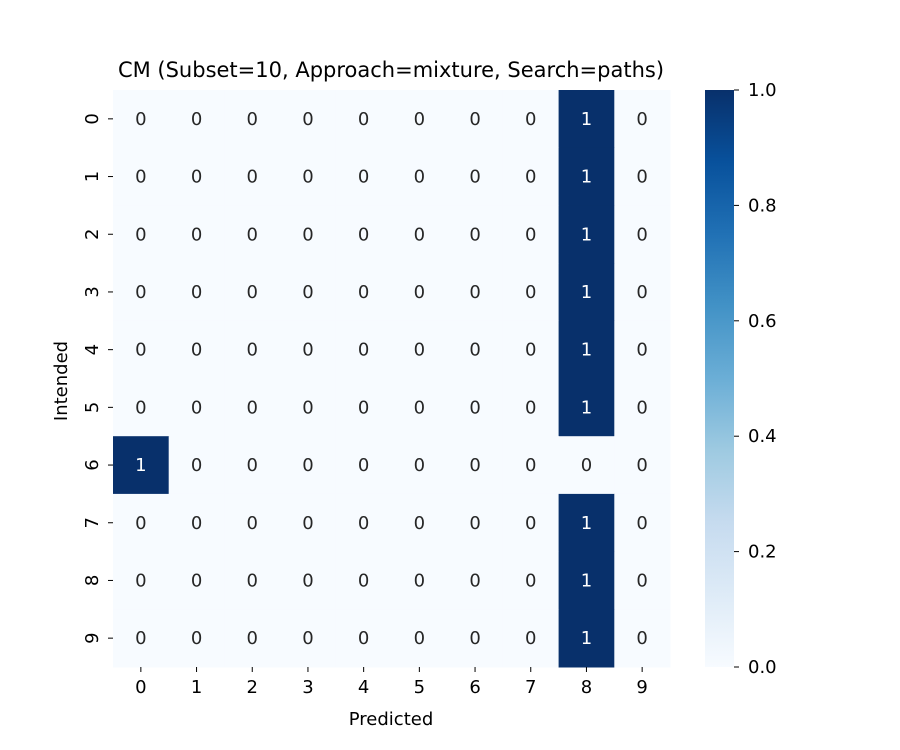 The height and width of the screenshot is (750, 900). Describe the element at coordinates (140, 687) in the screenshot. I see `x-tick-label: 0` at that location.